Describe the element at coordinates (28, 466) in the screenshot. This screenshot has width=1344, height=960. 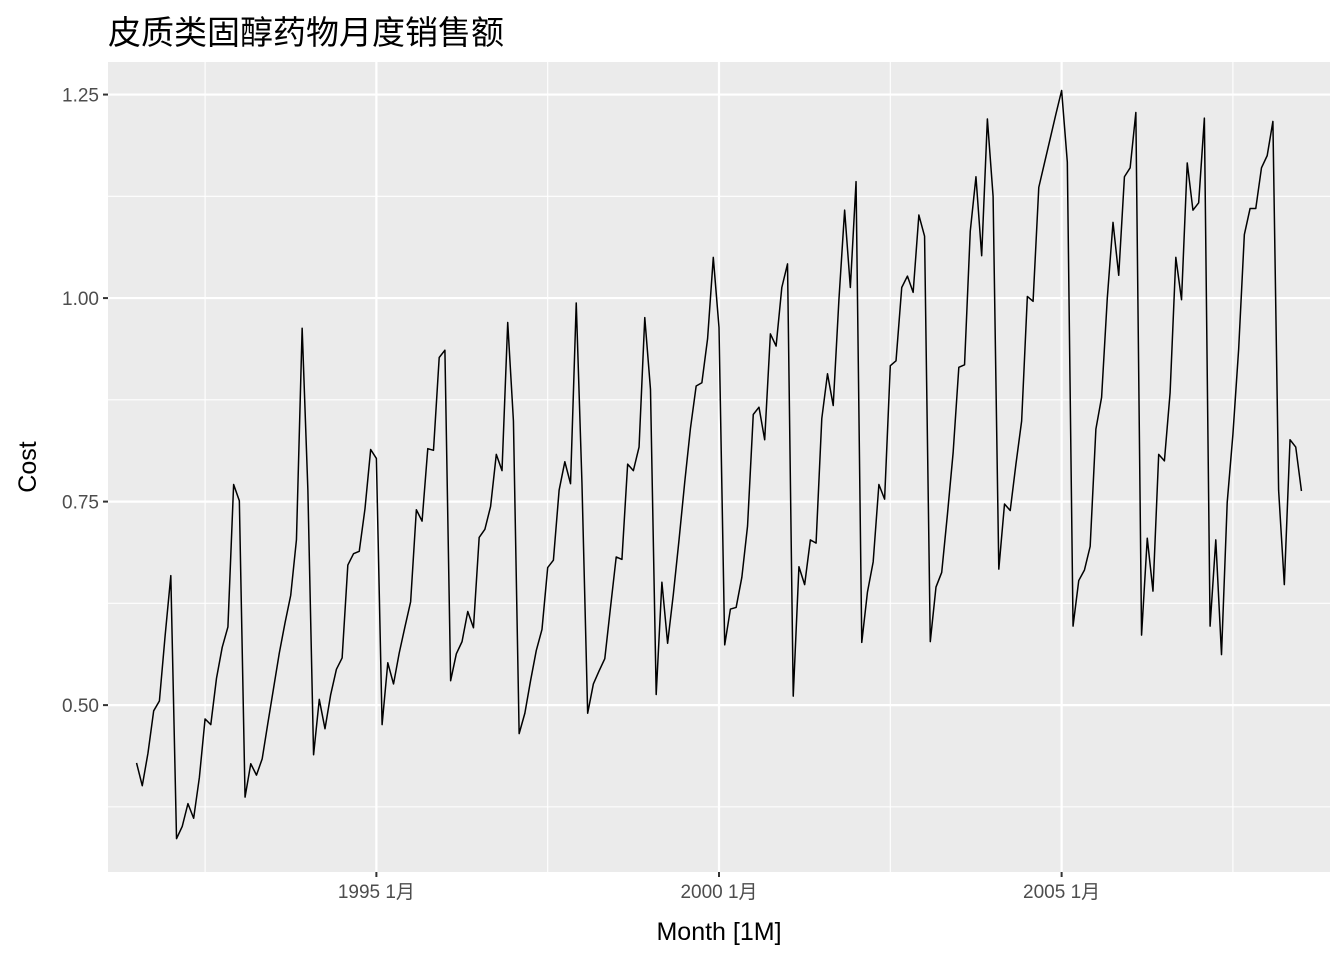
I see `y-axis-title: Cost` at that location.